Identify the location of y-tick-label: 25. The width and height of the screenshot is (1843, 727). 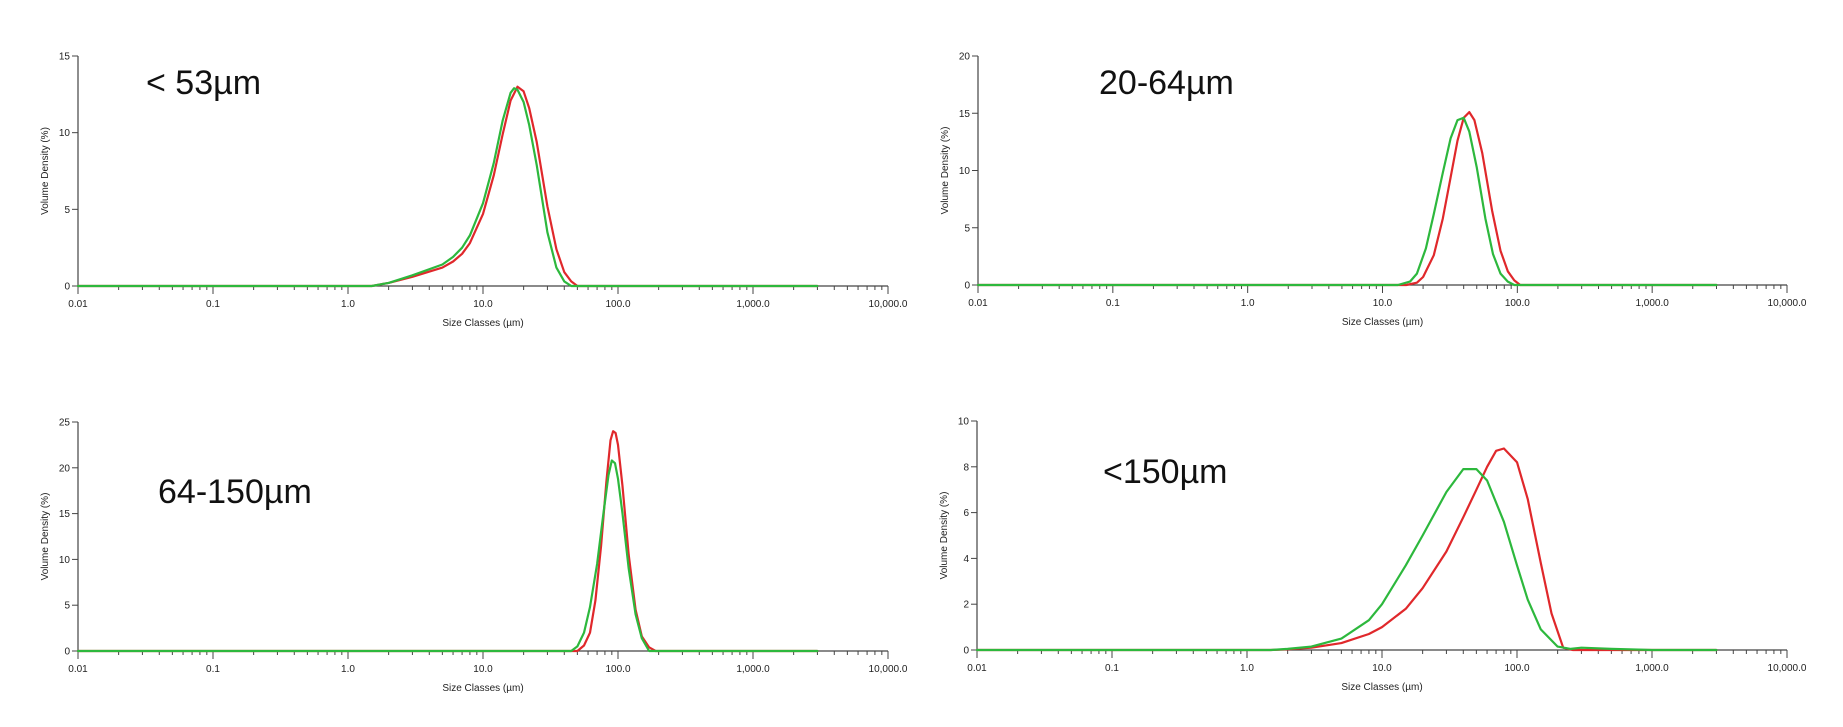
(65, 423).